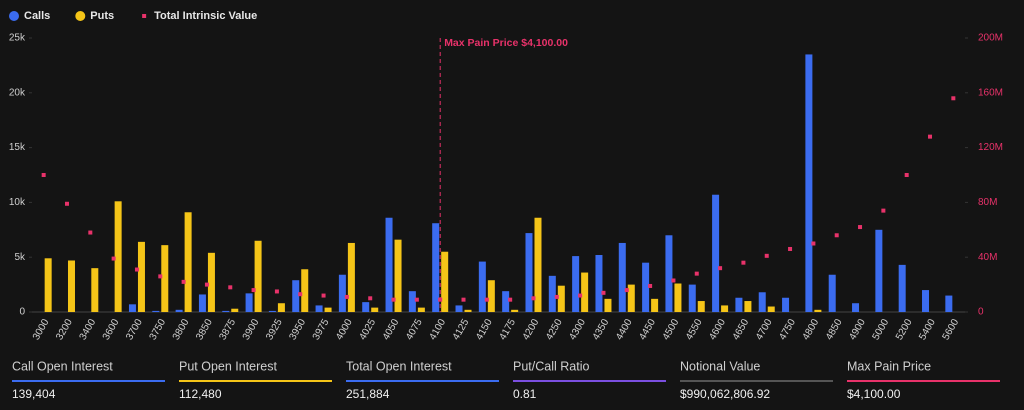 This screenshot has height=410, width=1024. Describe the element at coordinates (951, 329) in the screenshot. I see `x-tick-label: 5600` at that location.